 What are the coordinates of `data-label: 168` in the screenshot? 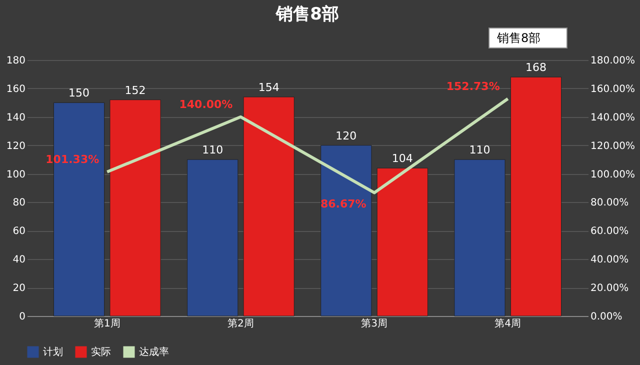 It's located at (535, 67).